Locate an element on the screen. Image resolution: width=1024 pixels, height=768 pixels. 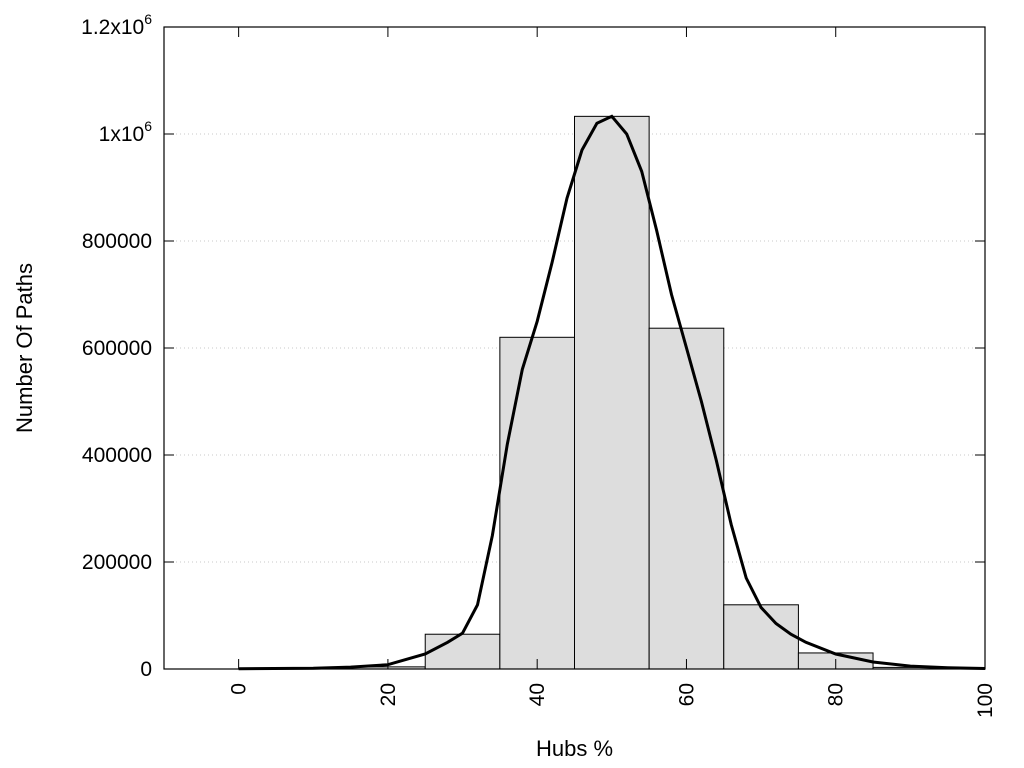
x-tick-label-40: 40 is located at coordinates (537, 694).